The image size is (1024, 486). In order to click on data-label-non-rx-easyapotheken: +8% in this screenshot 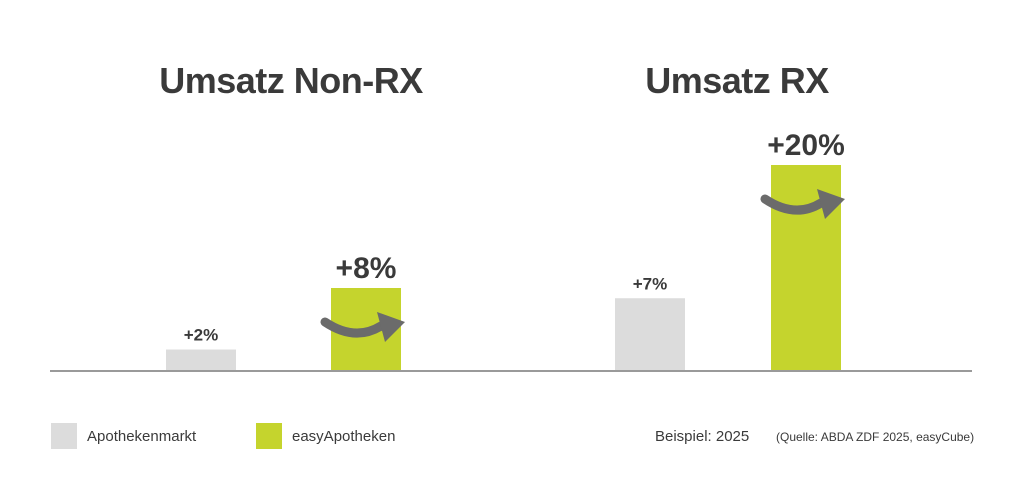, I will do `click(366, 268)`.